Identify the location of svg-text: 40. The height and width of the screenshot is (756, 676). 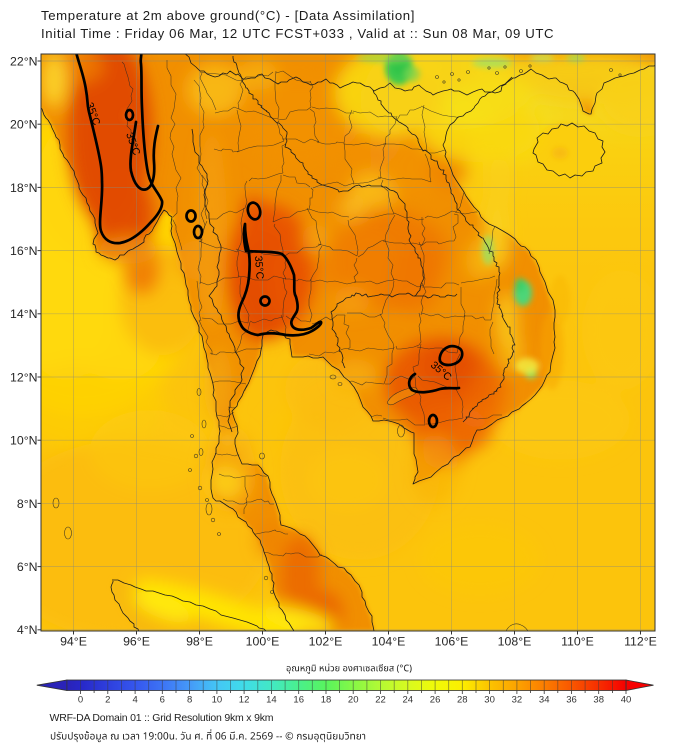
(626, 700).